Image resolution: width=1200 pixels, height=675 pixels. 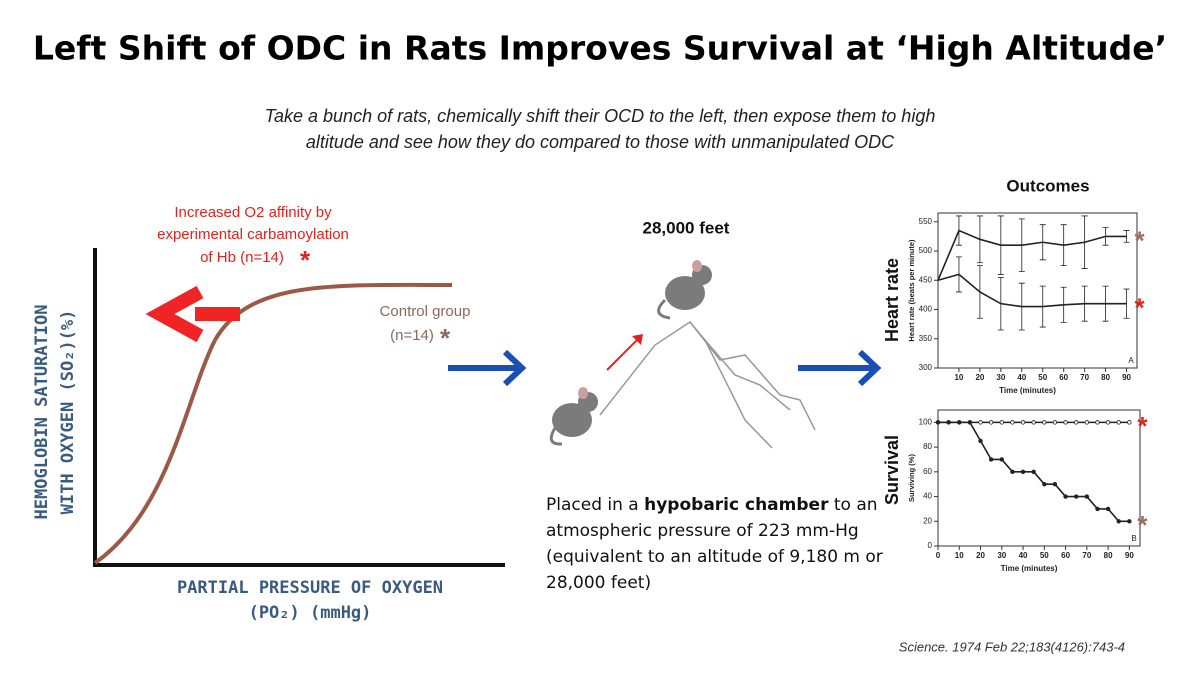 I want to click on odc-x-label: (PO₂) (mmHg), so click(x=310, y=613).